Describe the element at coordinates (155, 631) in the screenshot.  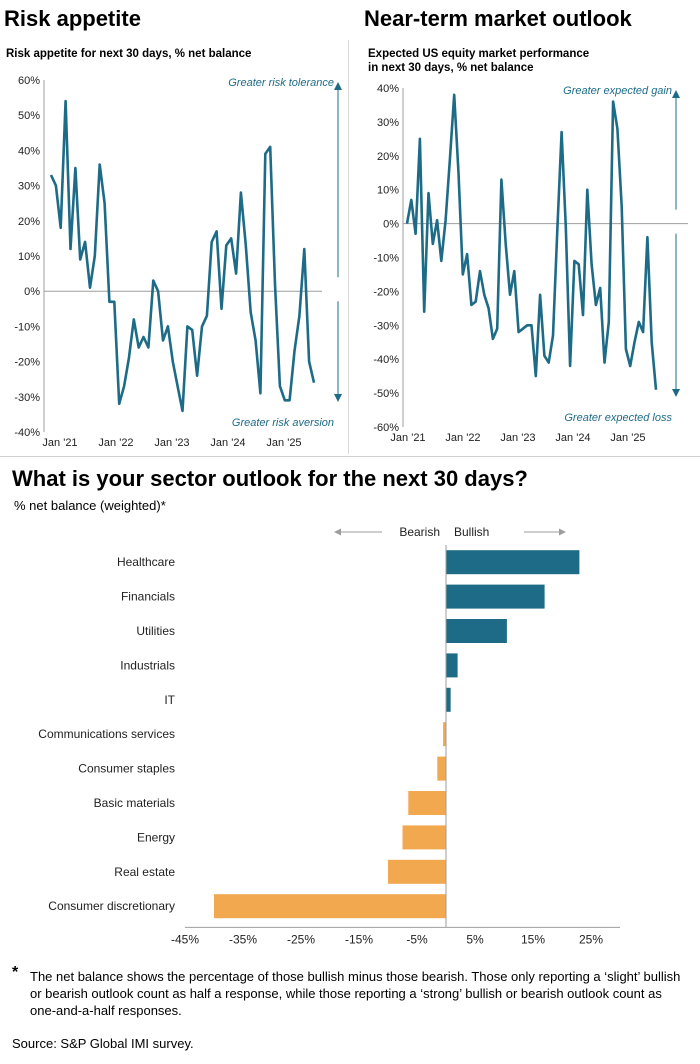
I see `category-label: Utilities` at that location.